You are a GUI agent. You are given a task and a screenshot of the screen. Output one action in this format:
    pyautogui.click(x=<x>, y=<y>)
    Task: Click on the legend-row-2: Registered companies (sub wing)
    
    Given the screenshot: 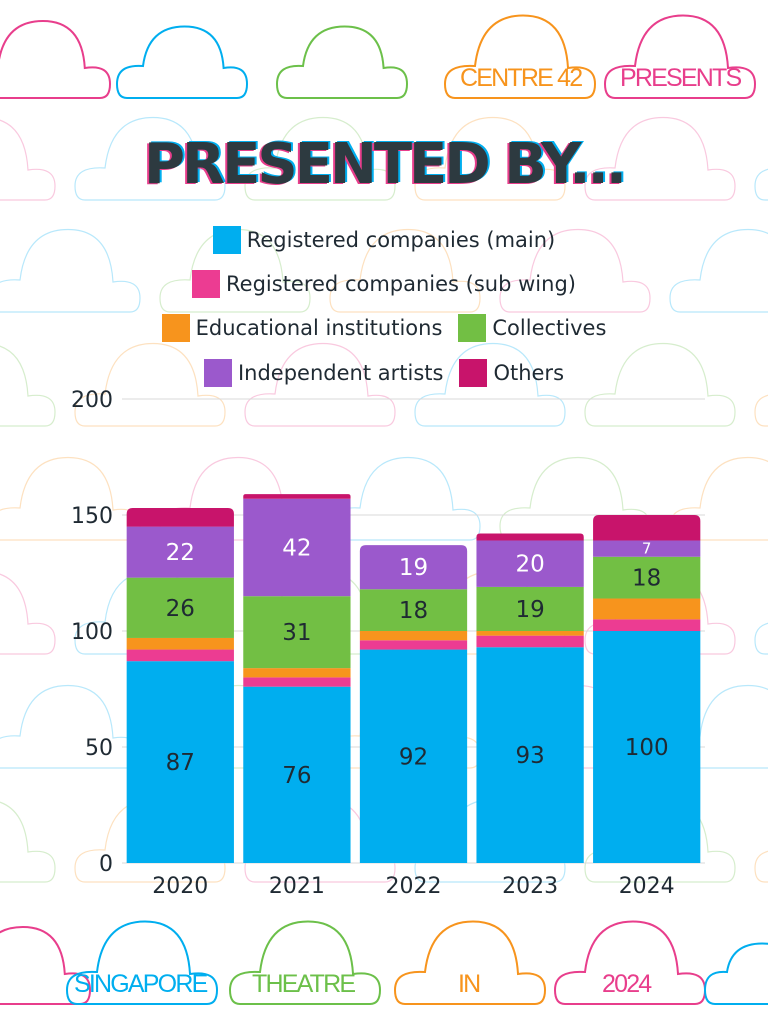 What is the action you would take?
    pyautogui.click(x=384, y=284)
    